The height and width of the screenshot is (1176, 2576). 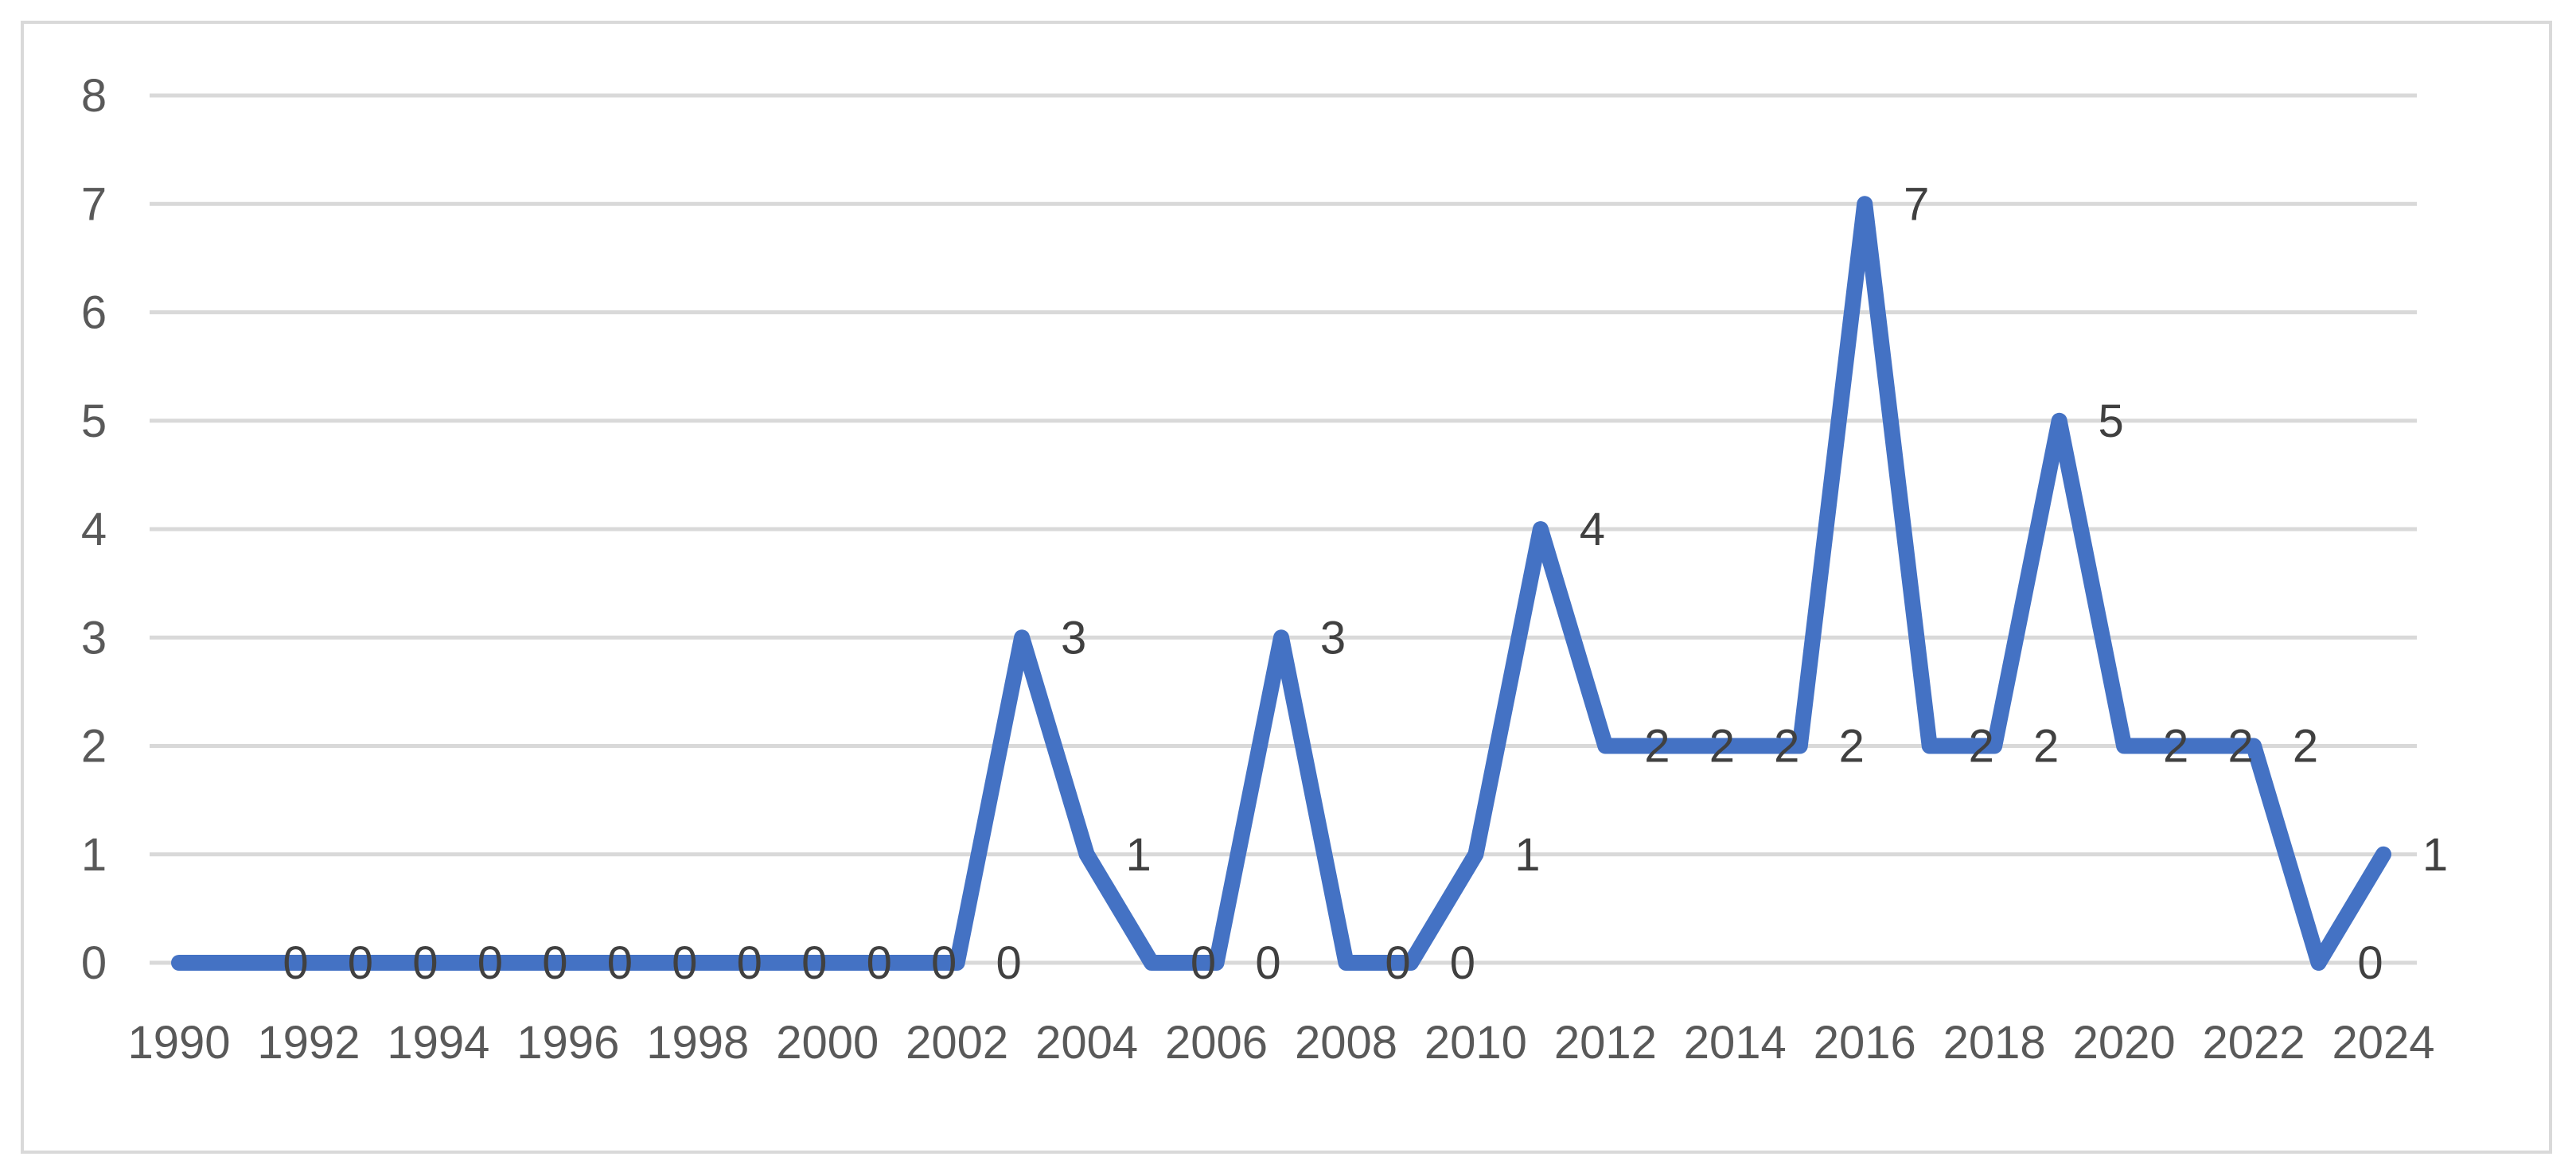 What do you see at coordinates (1592, 529) in the screenshot?
I see `data-label: 4` at bounding box center [1592, 529].